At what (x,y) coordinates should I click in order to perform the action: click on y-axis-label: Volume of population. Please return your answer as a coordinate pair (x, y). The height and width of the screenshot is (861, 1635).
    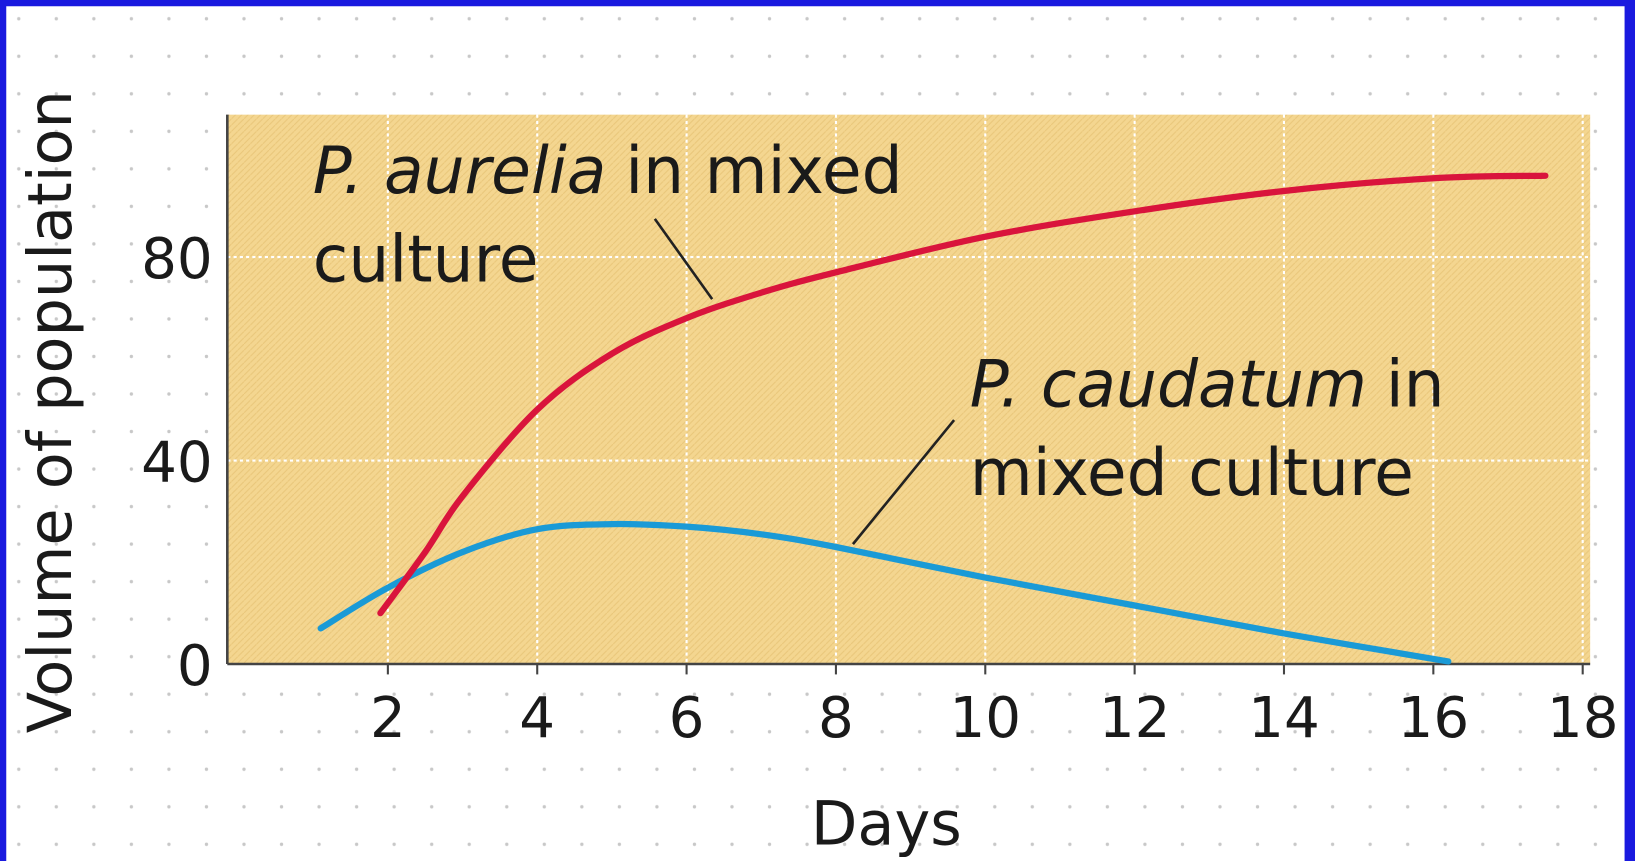
    Looking at the image, I should click on (51, 411).